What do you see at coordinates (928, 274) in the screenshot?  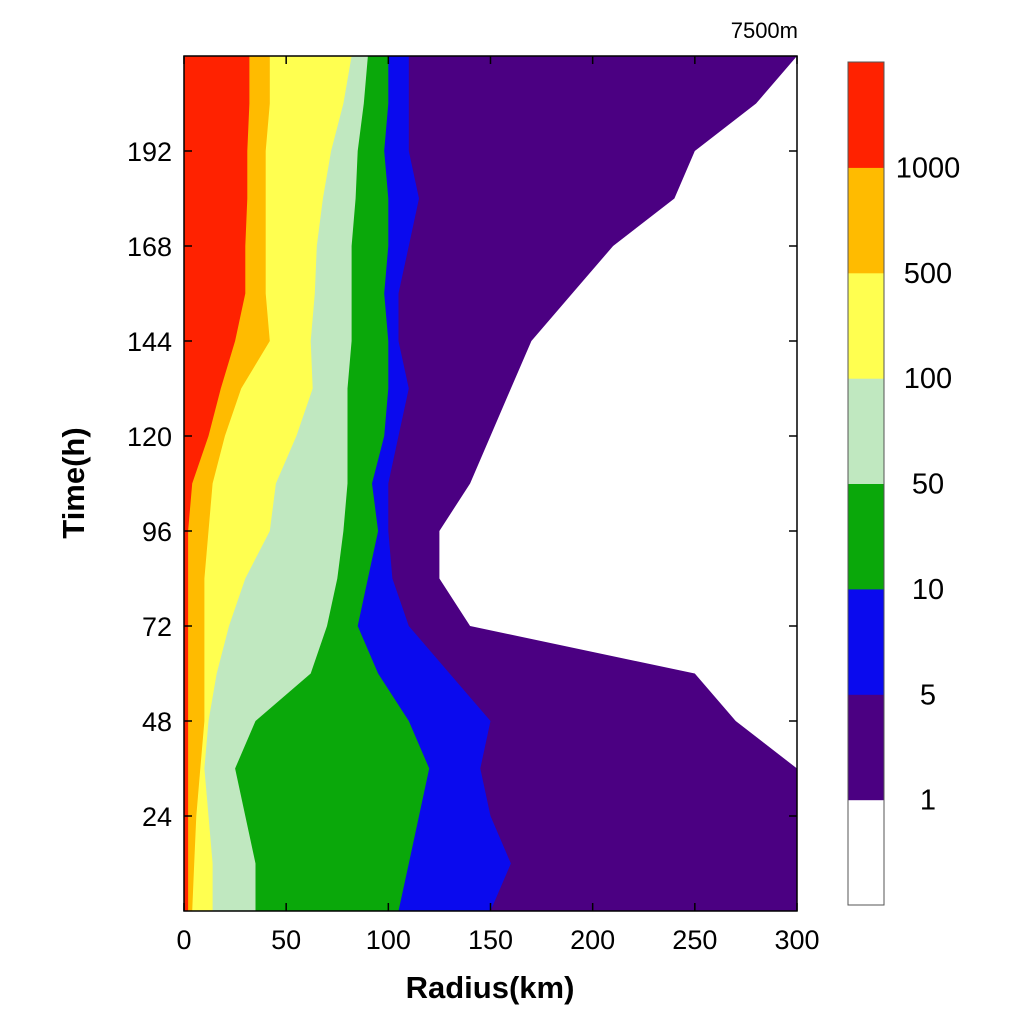 I see `colorbar-label: 500` at bounding box center [928, 274].